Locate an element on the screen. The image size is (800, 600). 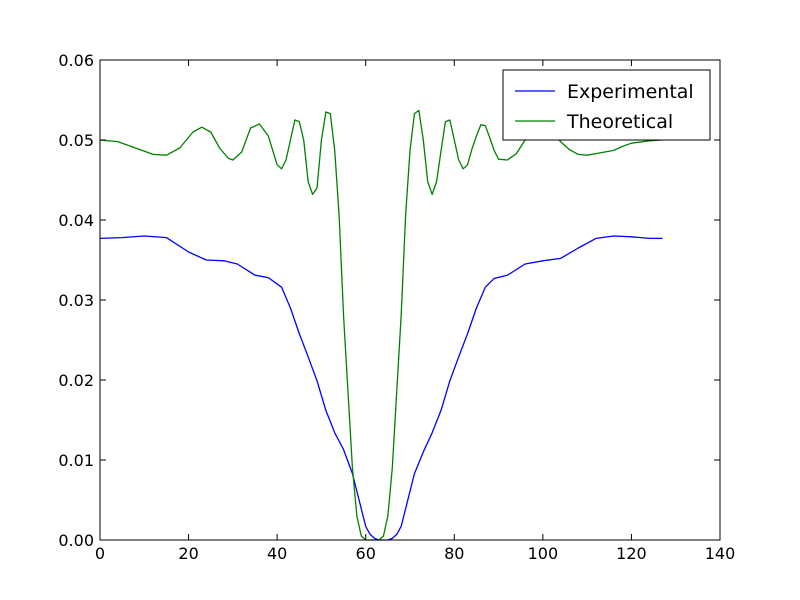
x-tick-label: 80 is located at coordinates (454, 553).